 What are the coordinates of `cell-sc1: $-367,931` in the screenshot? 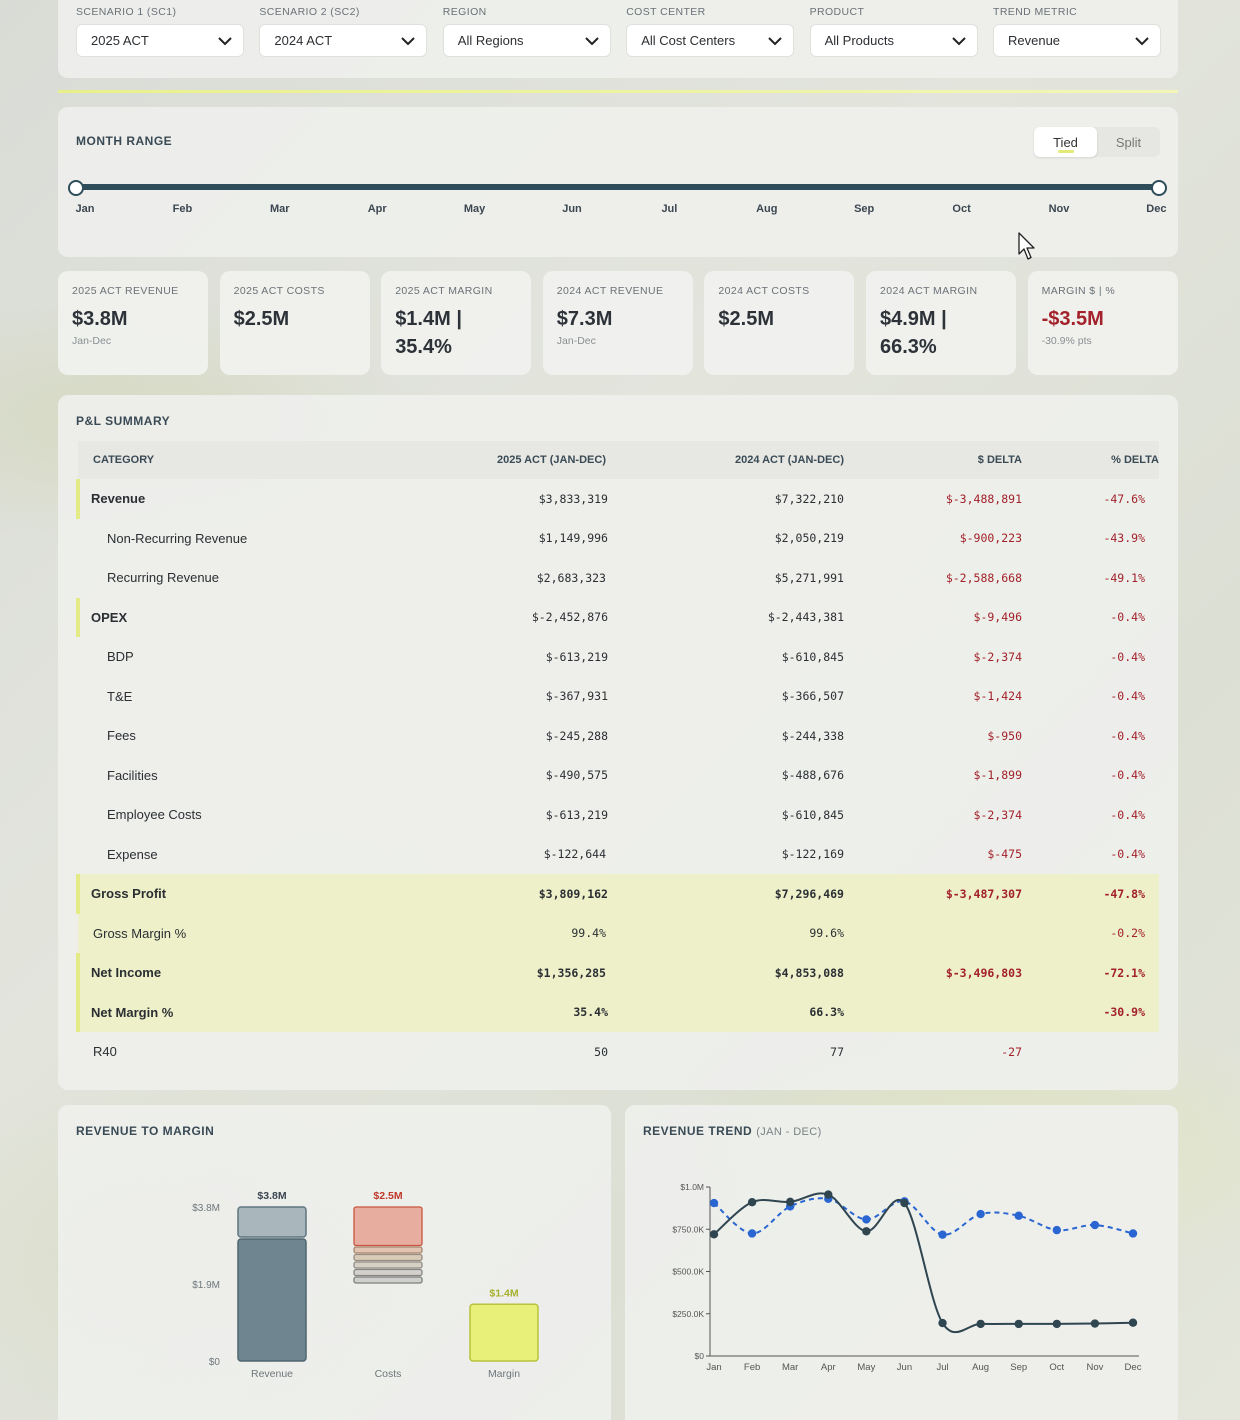 It's located at (576, 696).